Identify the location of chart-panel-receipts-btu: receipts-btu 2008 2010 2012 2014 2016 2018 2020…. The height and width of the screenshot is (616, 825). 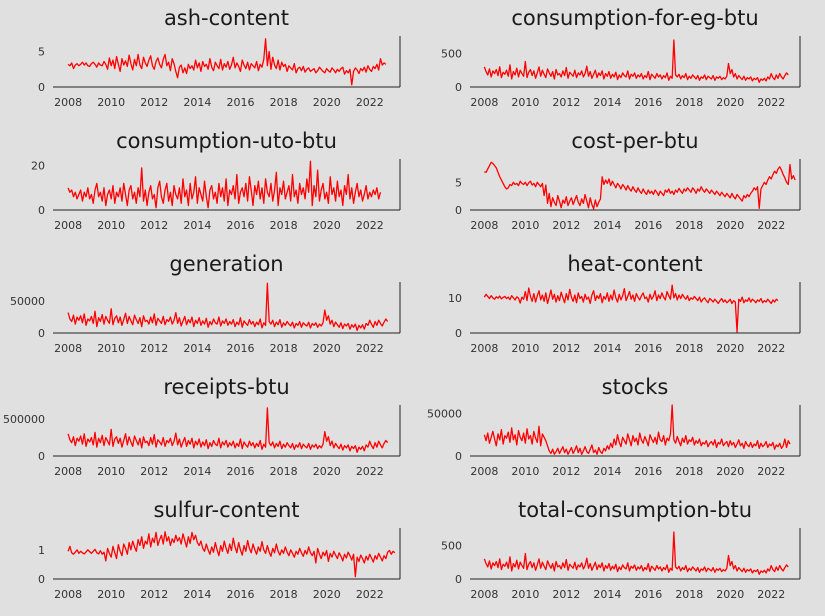
(202, 426).